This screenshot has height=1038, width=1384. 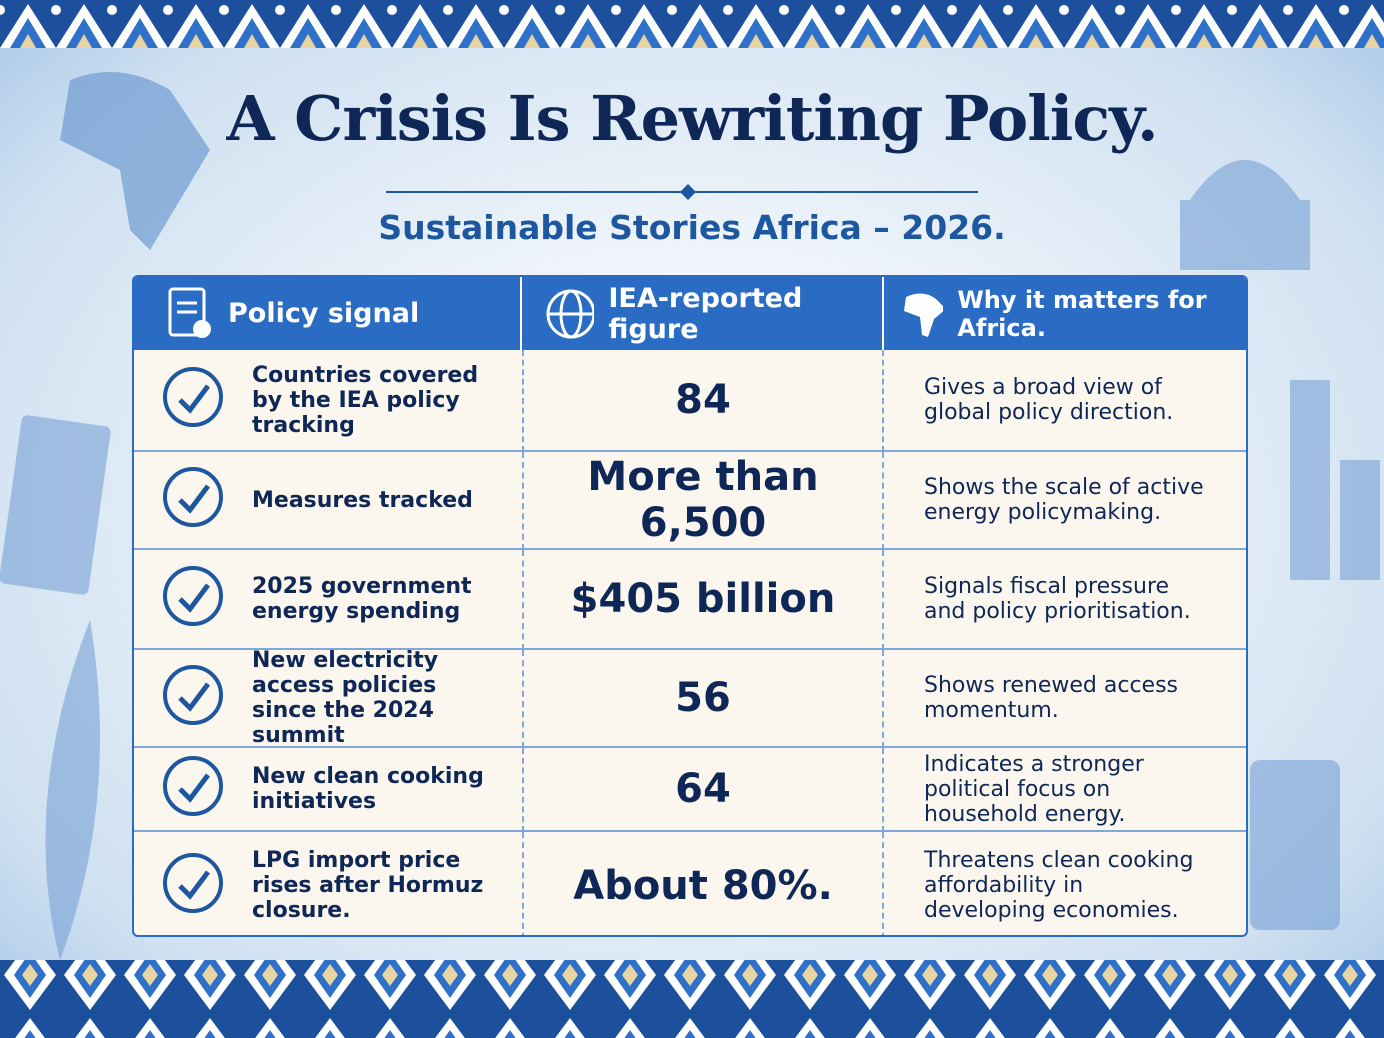 What do you see at coordinates (362, 599) in the screenshot?
I see `row-label-text: 2025 government energy spending` at bounding box center [362, 599].